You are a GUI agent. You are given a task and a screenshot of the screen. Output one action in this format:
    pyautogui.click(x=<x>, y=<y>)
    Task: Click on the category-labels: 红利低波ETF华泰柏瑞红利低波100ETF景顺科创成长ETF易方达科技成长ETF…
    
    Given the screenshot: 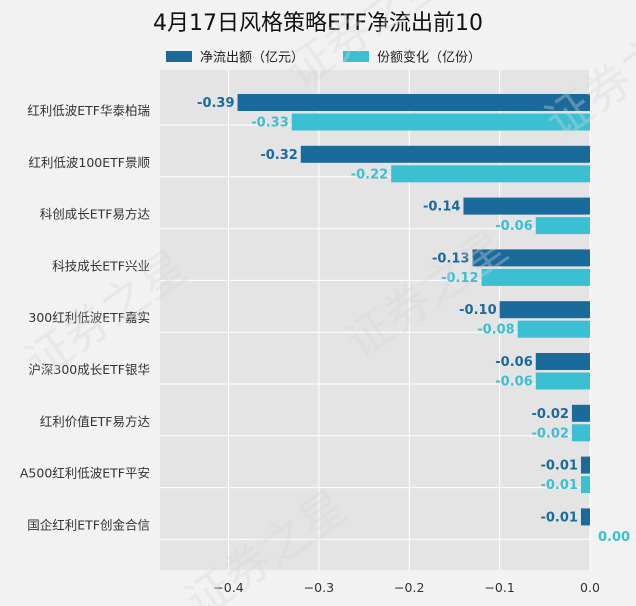 What is the action you would take?
    pyautogui.click(x=85, y=317)
    